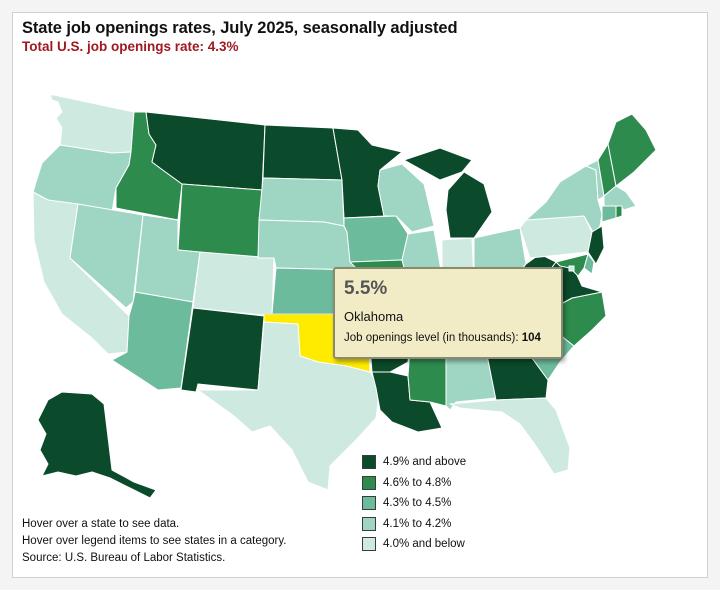 The image size is (720, 590). I want to click on tooltip-level: Job openings level (in thousands): 104, so click(442, 338).